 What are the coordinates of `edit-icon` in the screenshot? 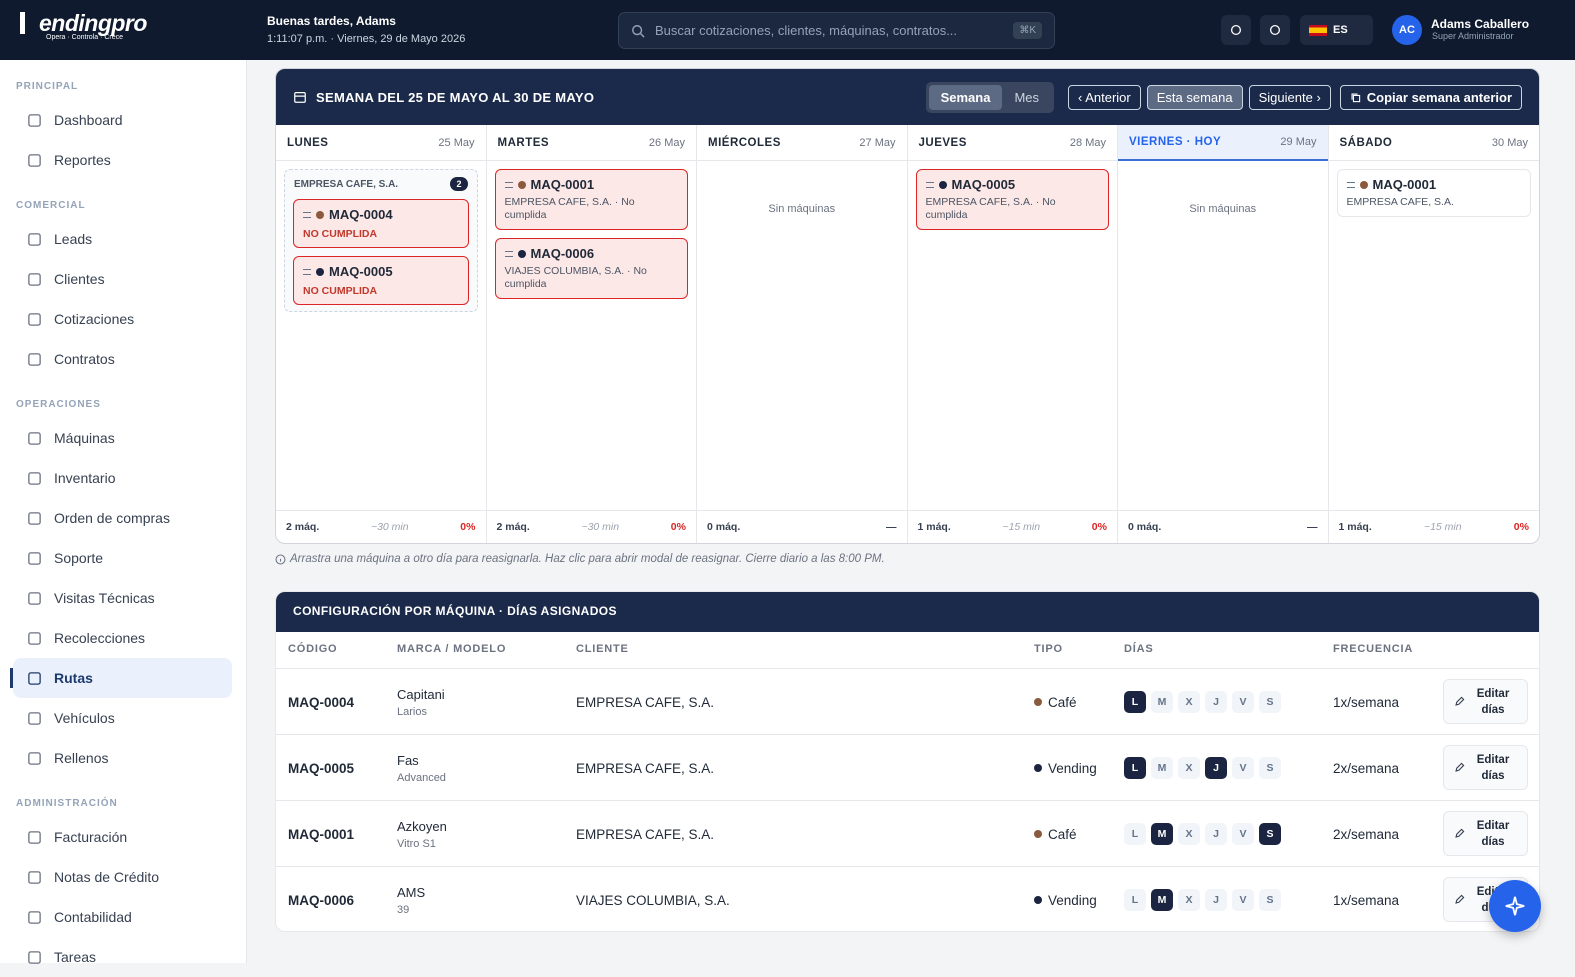 It's located at (1459, 767).